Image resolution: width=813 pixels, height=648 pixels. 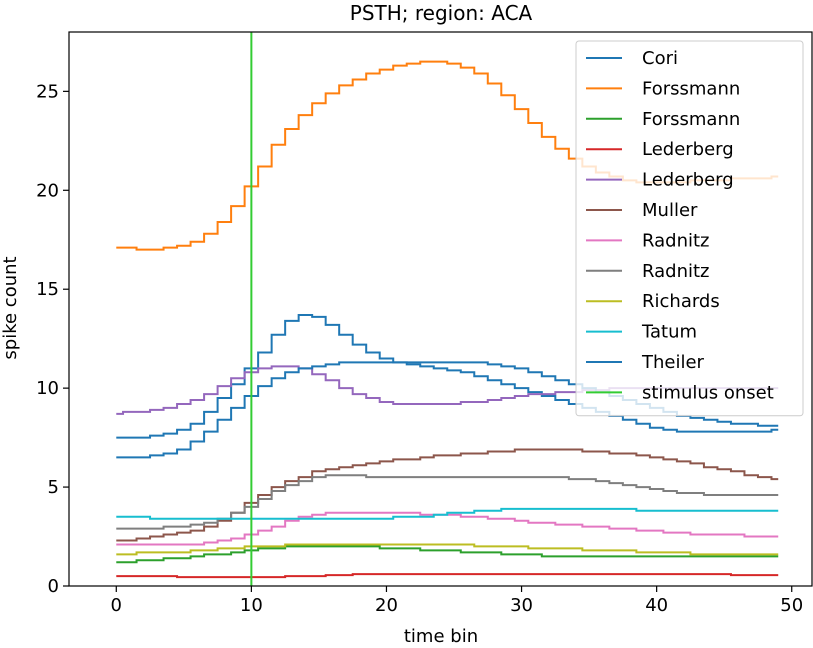 I want to click on x-tick-label: 50, so click(x=791, y=605).